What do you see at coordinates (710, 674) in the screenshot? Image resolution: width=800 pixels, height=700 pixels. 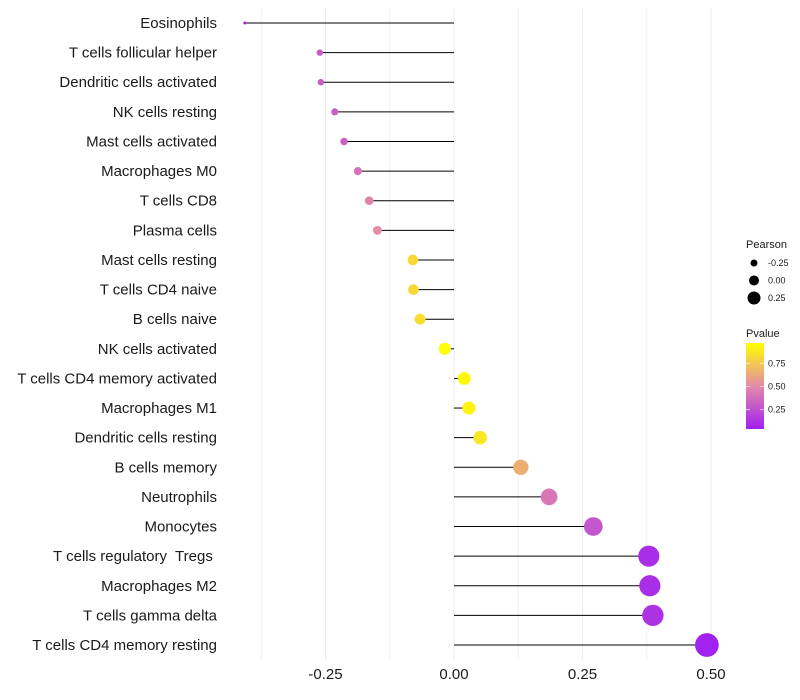 I see `x-tick-label: 0.50` at bounding box center [710, 674].